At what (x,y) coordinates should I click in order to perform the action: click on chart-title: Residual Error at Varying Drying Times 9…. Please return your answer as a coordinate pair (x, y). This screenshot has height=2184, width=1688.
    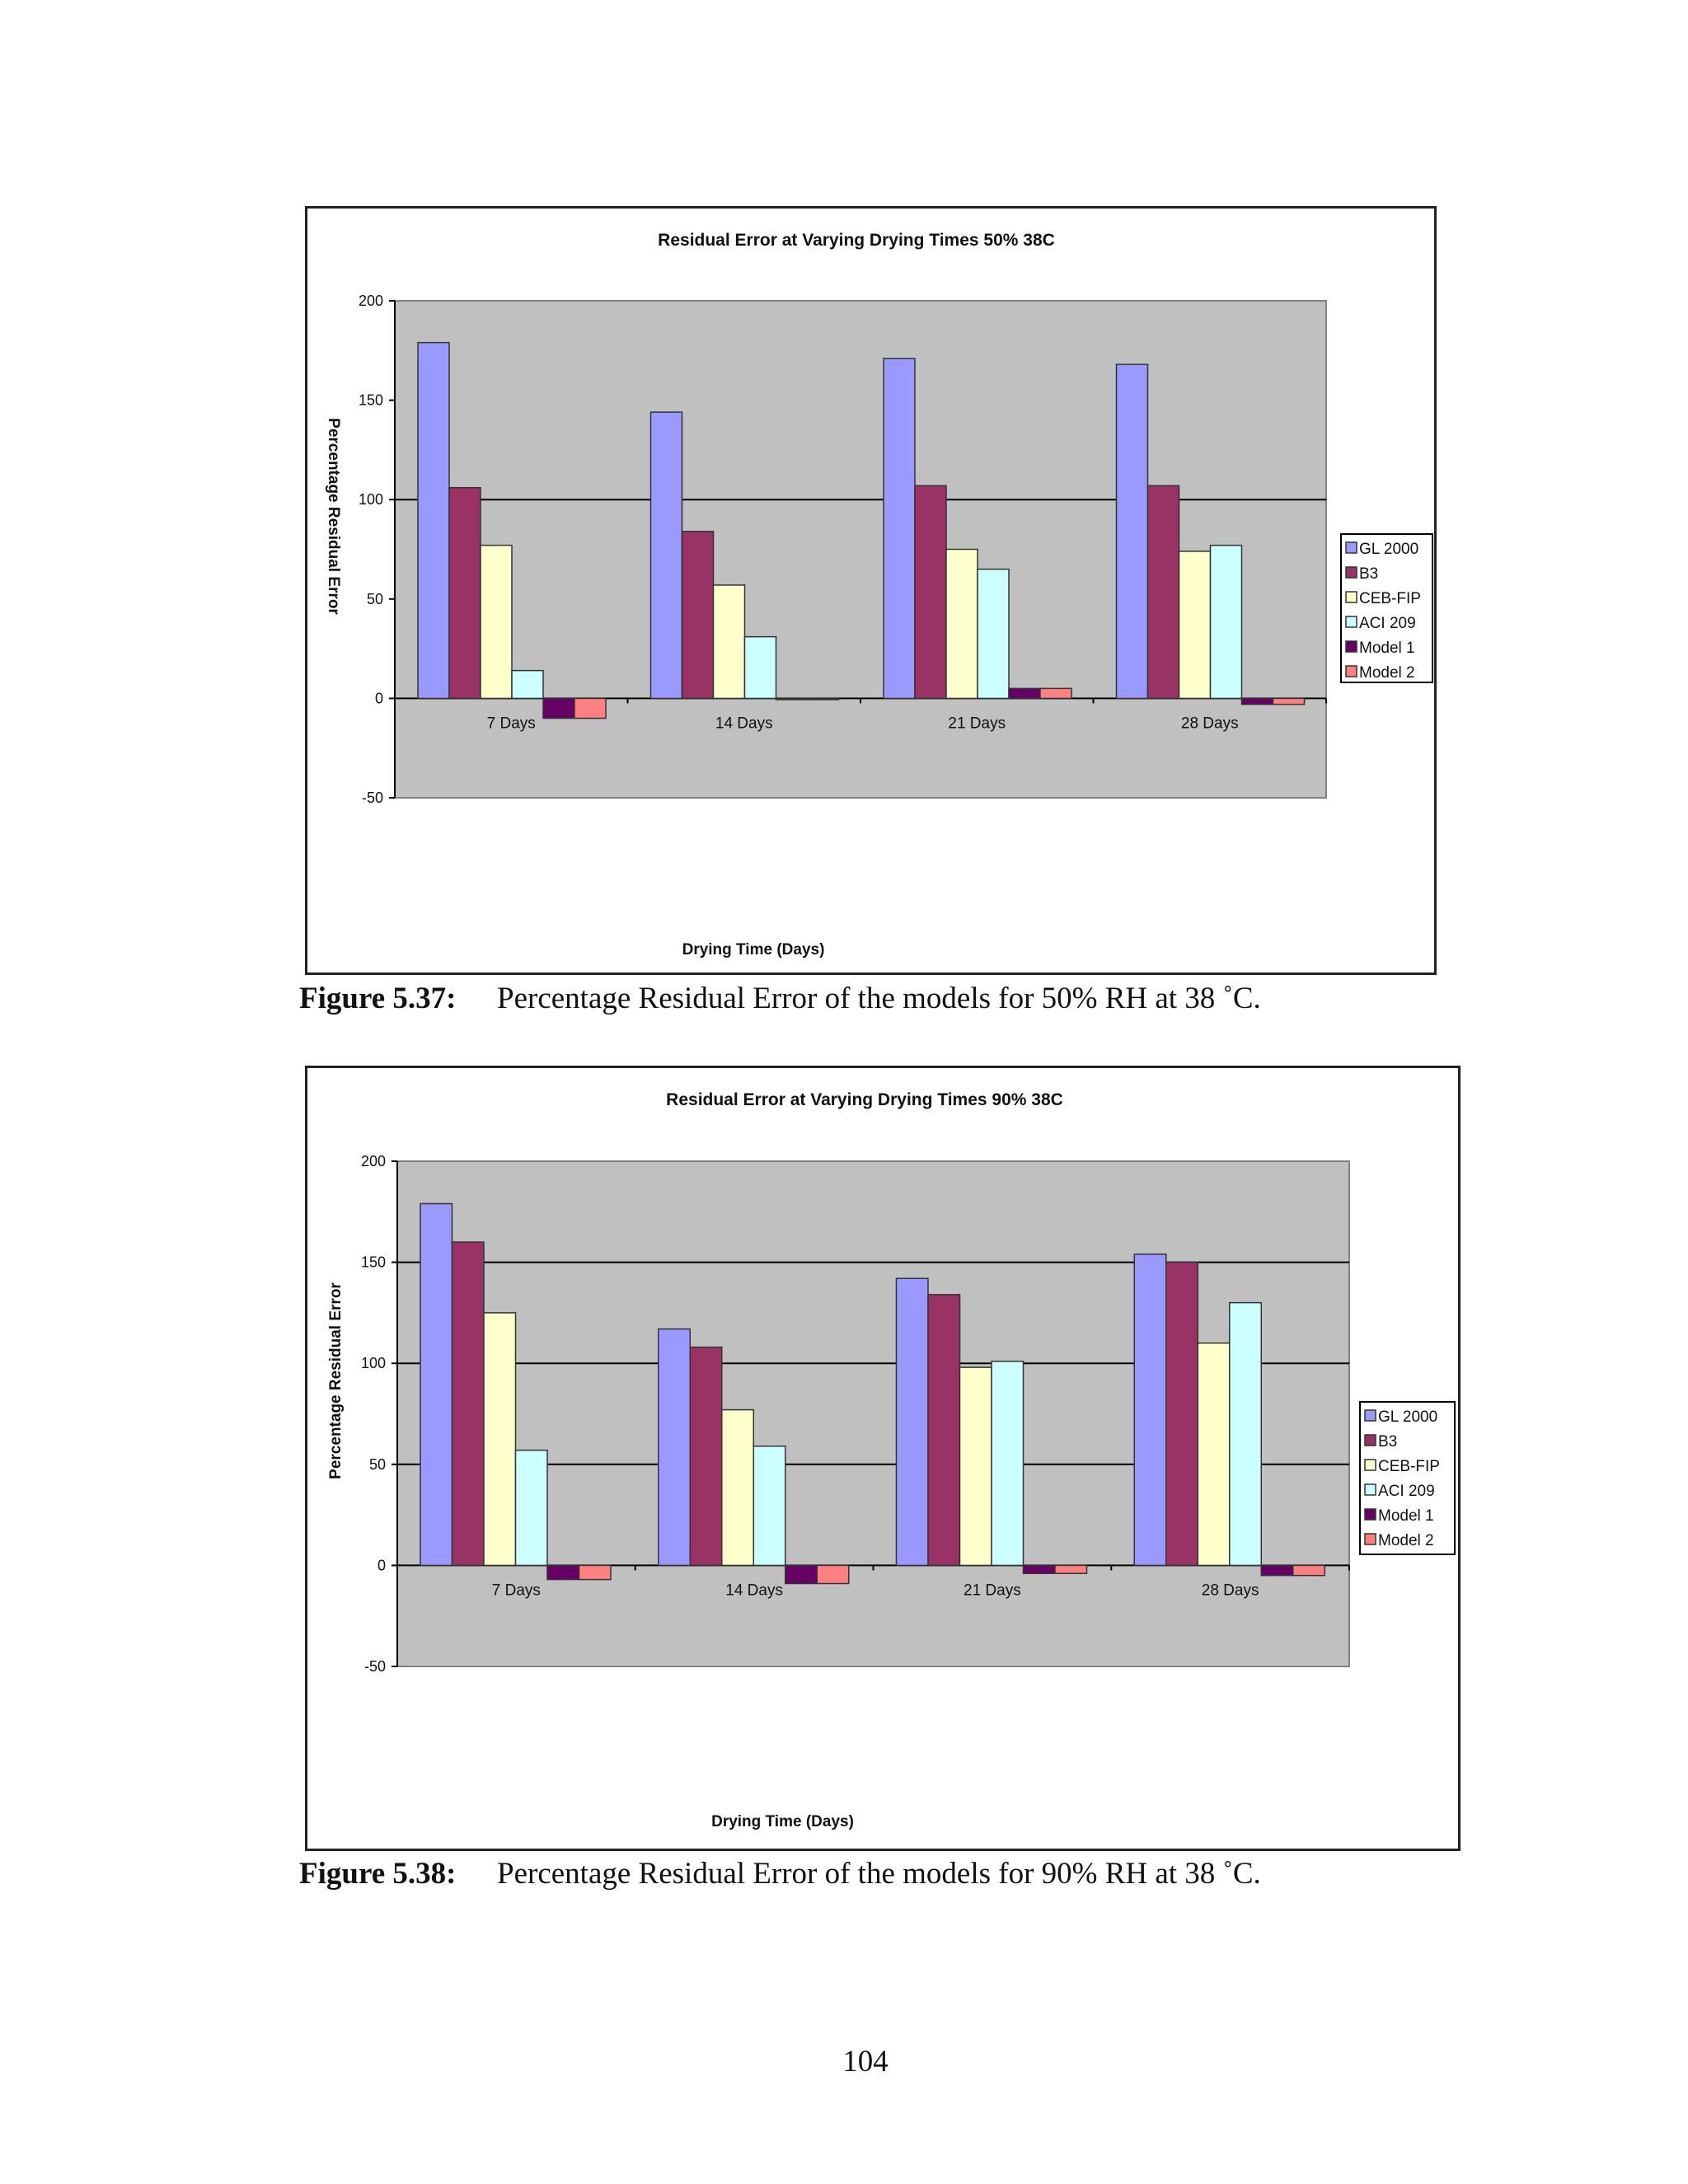
    Looking at the image, I should click on (865, 1099).